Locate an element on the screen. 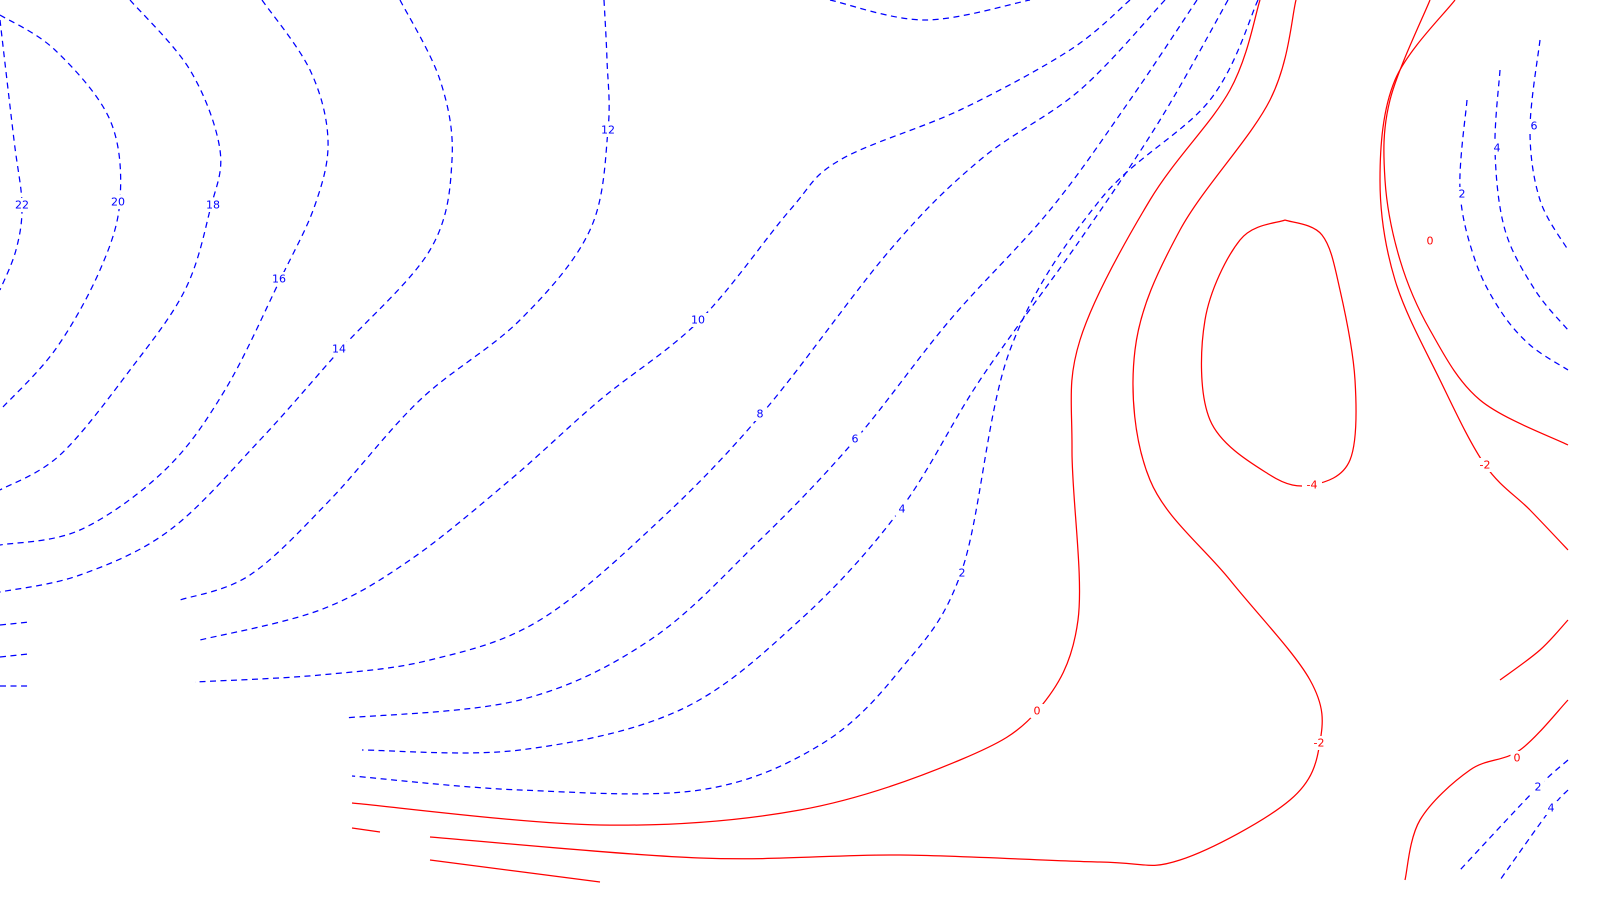 This screenshot has height=900, width=1600. contour-label: 18 is located at coordinates (213, 205).